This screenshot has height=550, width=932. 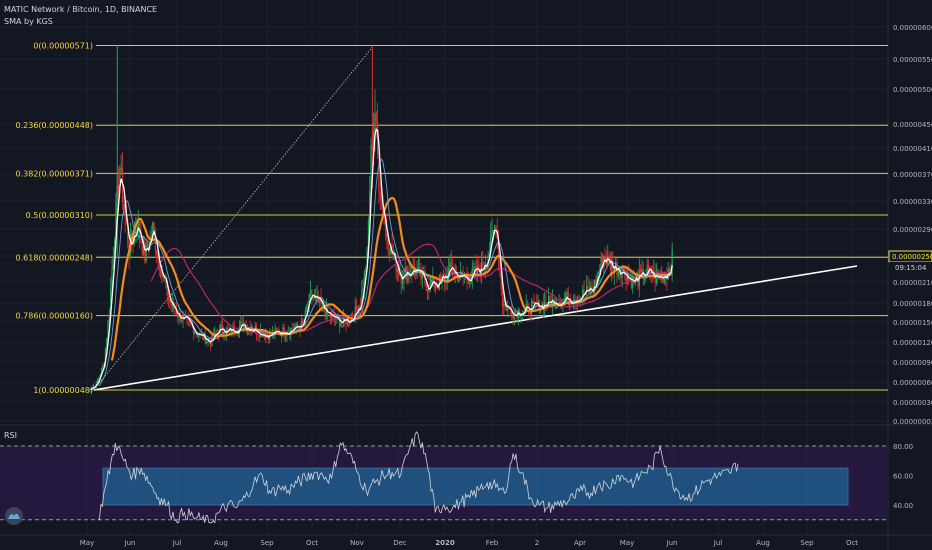 I want to click on symbol-title: MATIC Network / Bitcoin, 1D, BINANCE, so click(x=81, y=9).